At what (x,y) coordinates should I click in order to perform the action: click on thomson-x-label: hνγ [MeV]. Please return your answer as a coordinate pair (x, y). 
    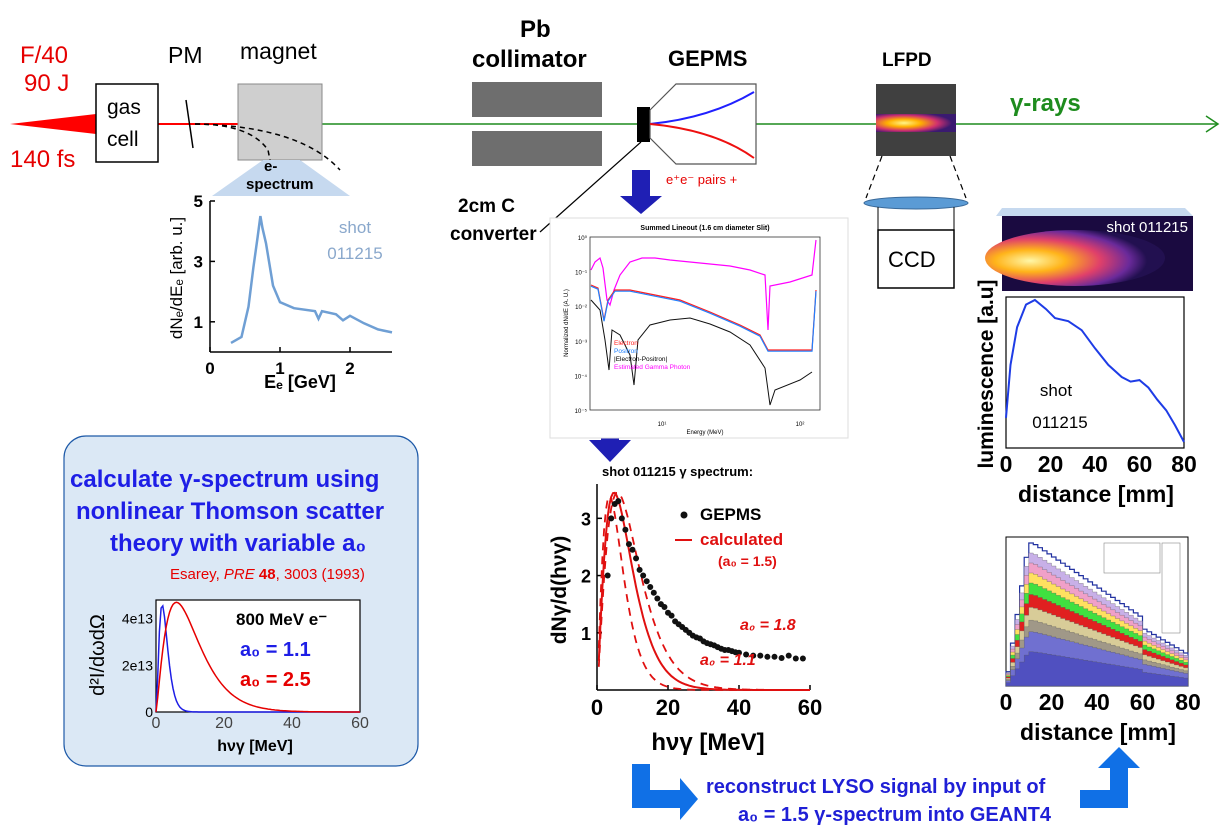
    Looking at the image, I should click on (255, 746).